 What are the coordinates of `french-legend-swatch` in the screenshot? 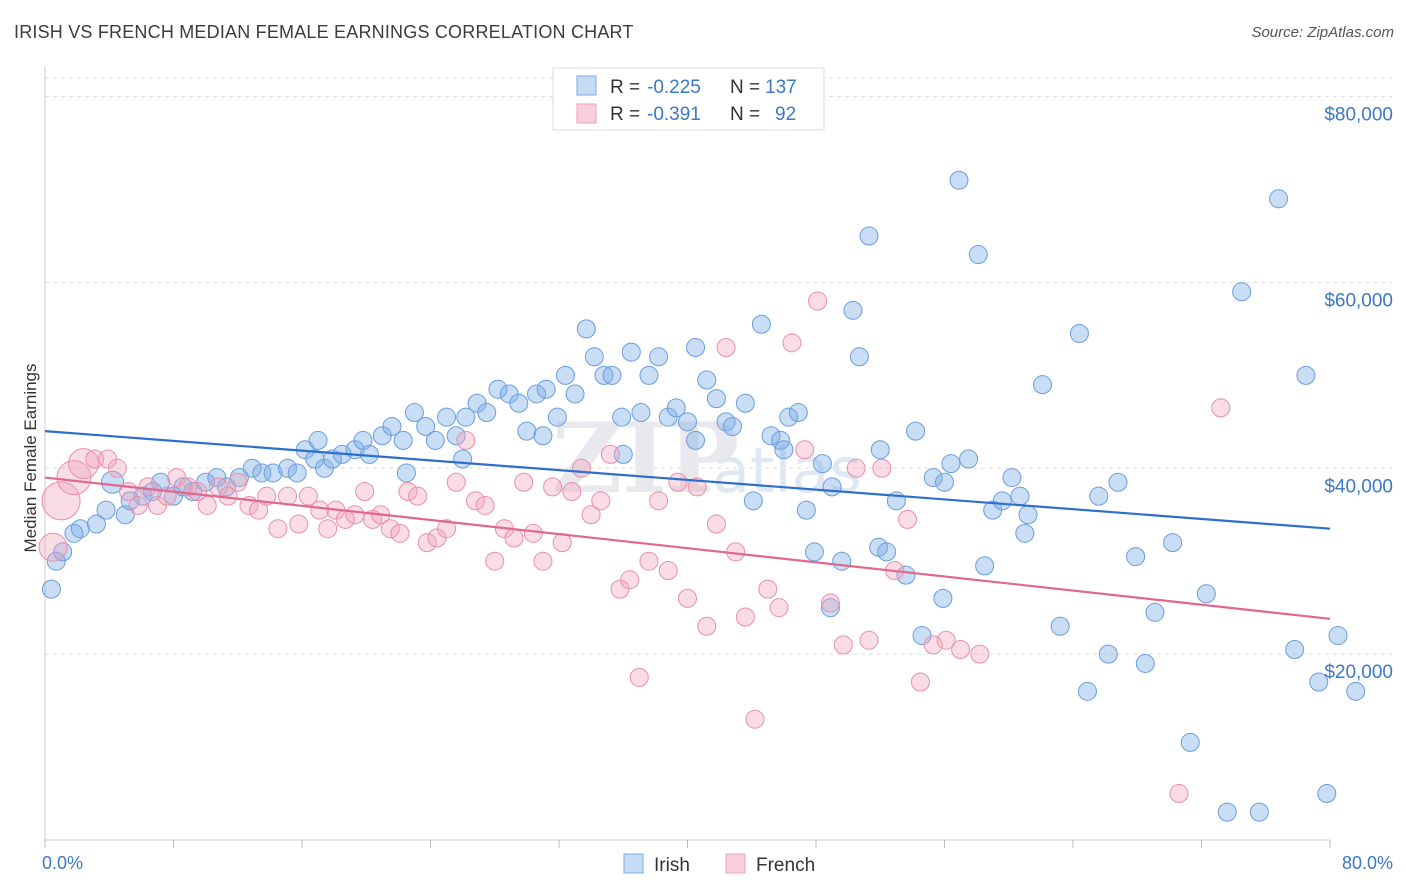 It's located at (586, 113).